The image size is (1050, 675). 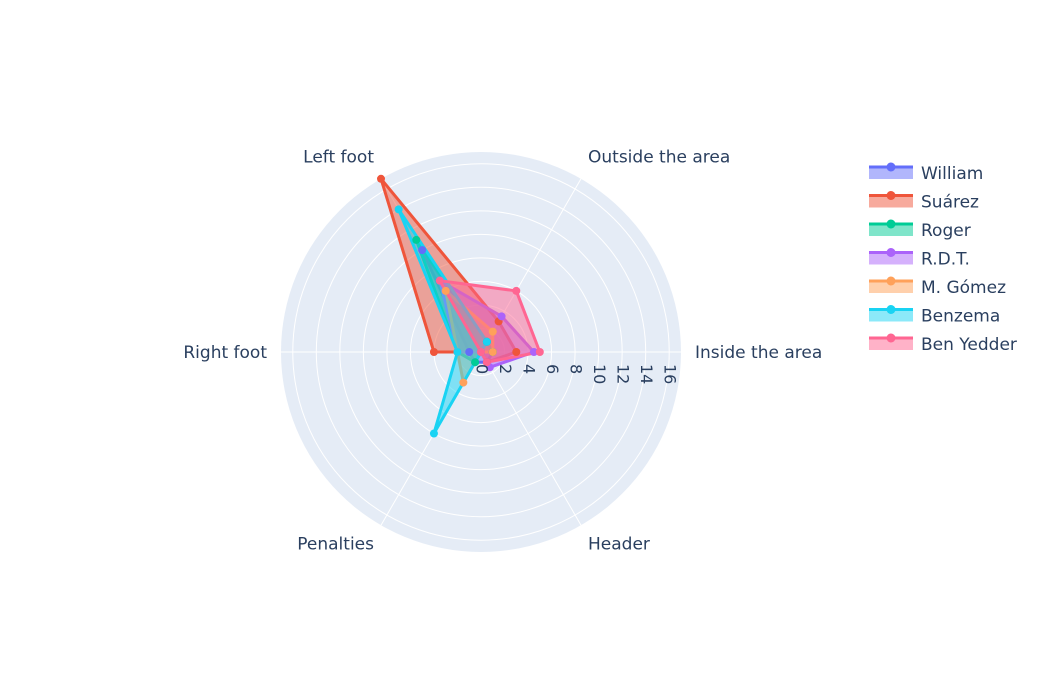 What do you see at coordinates (335, 544) in the screenshot?
I see `axis-label: Penalties` at bounding box center [335, 544].